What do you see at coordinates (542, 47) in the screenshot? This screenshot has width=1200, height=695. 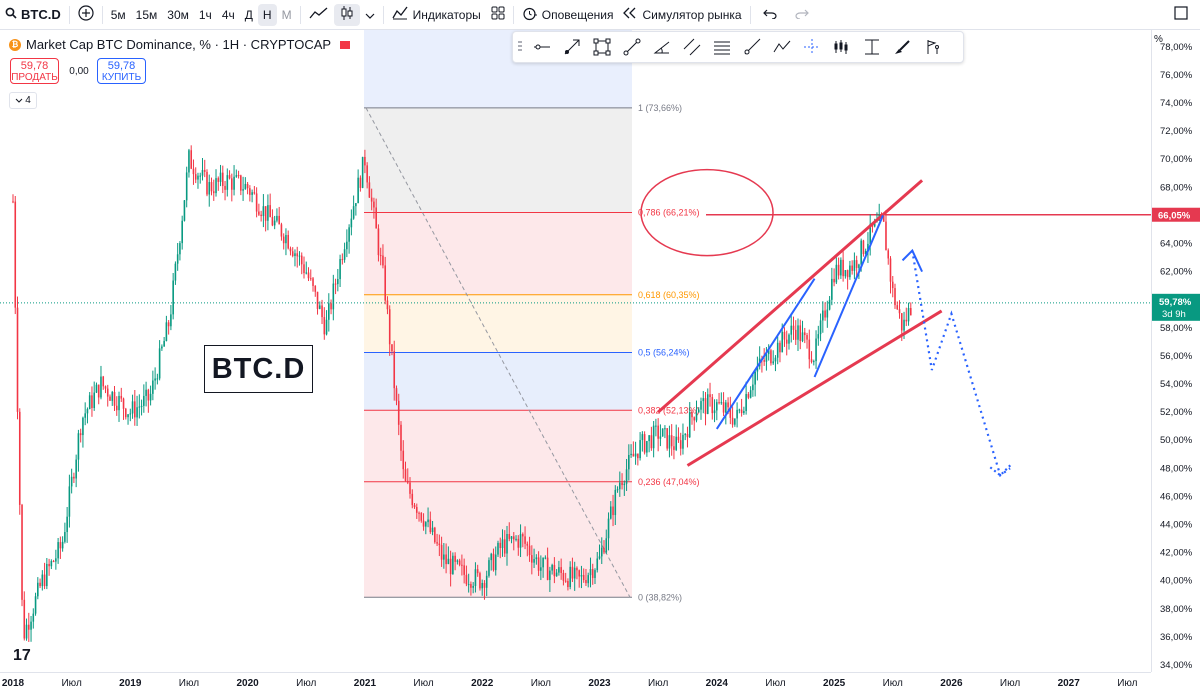 I see `horizontal-ray-tool` at bounding box center [542, 47].